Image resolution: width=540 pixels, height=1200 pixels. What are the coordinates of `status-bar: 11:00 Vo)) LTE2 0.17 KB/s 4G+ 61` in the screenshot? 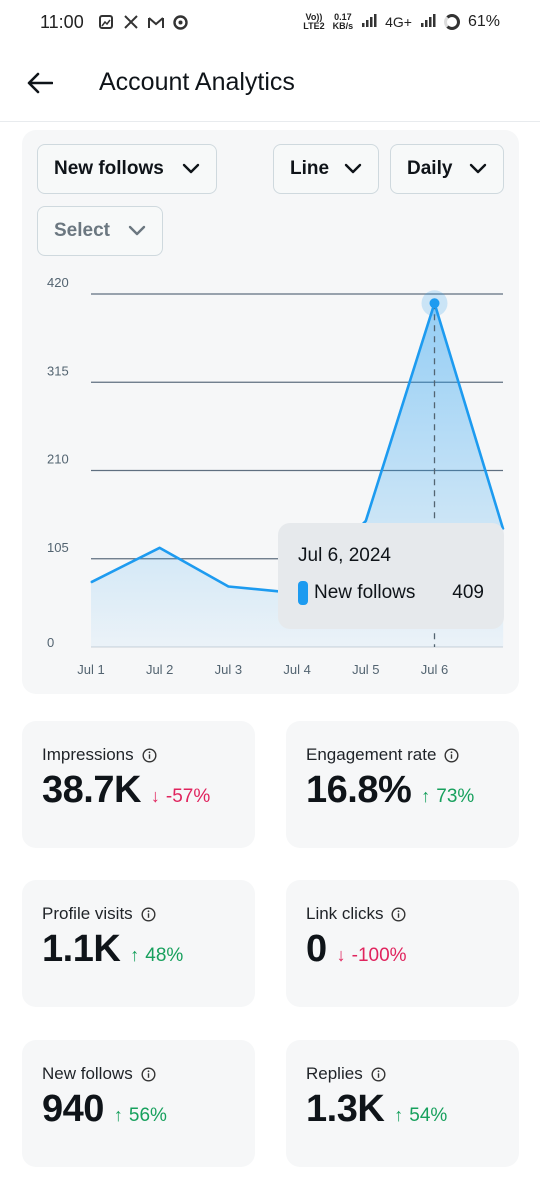 It's located at (270, 22).